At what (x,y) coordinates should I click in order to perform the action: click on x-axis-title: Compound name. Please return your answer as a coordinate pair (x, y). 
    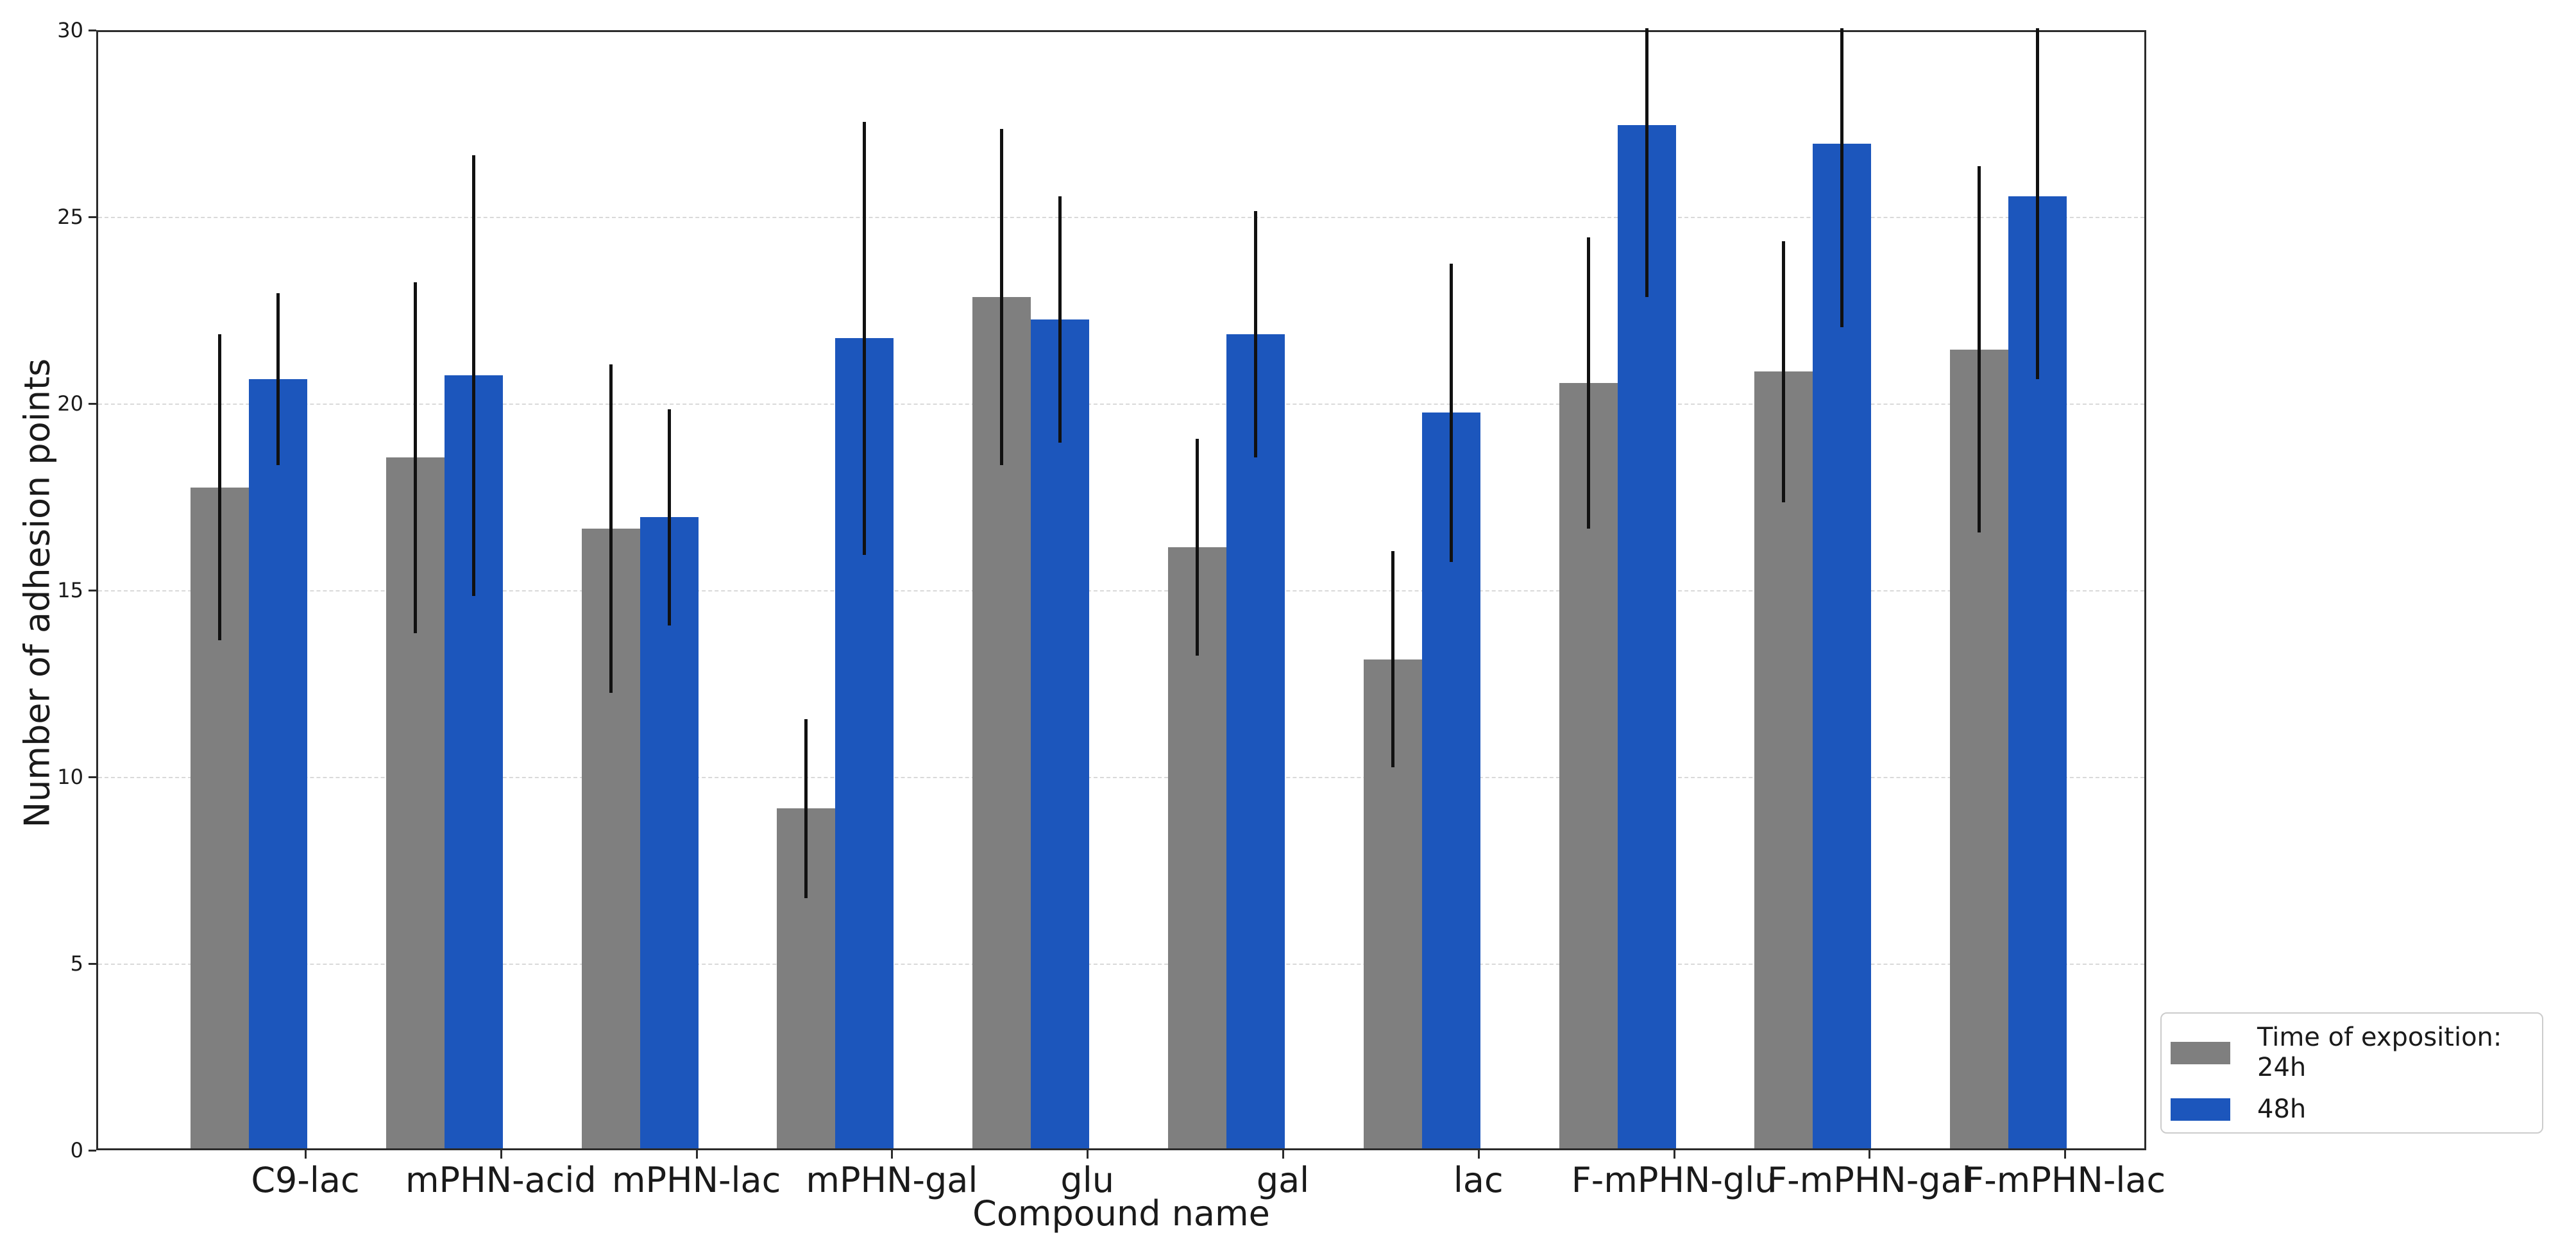
    Looking at the image, I should click on (1121, 1213).